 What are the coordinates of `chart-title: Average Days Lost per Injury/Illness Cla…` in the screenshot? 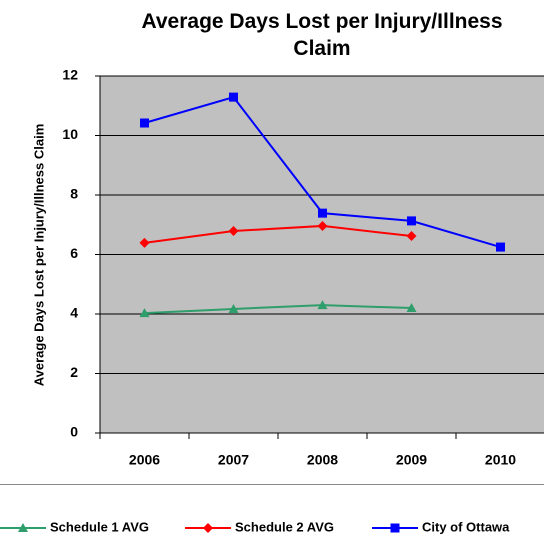 It's located at (322, 35).